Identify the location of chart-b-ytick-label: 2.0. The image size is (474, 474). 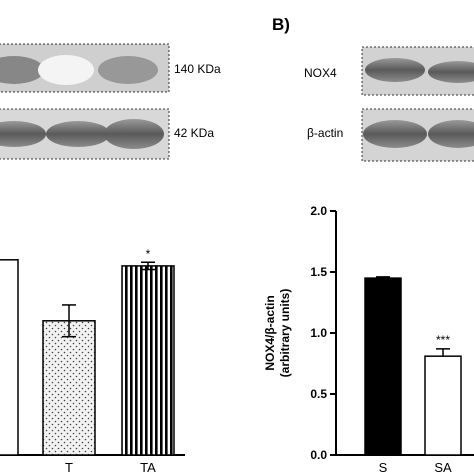
(318, 211).